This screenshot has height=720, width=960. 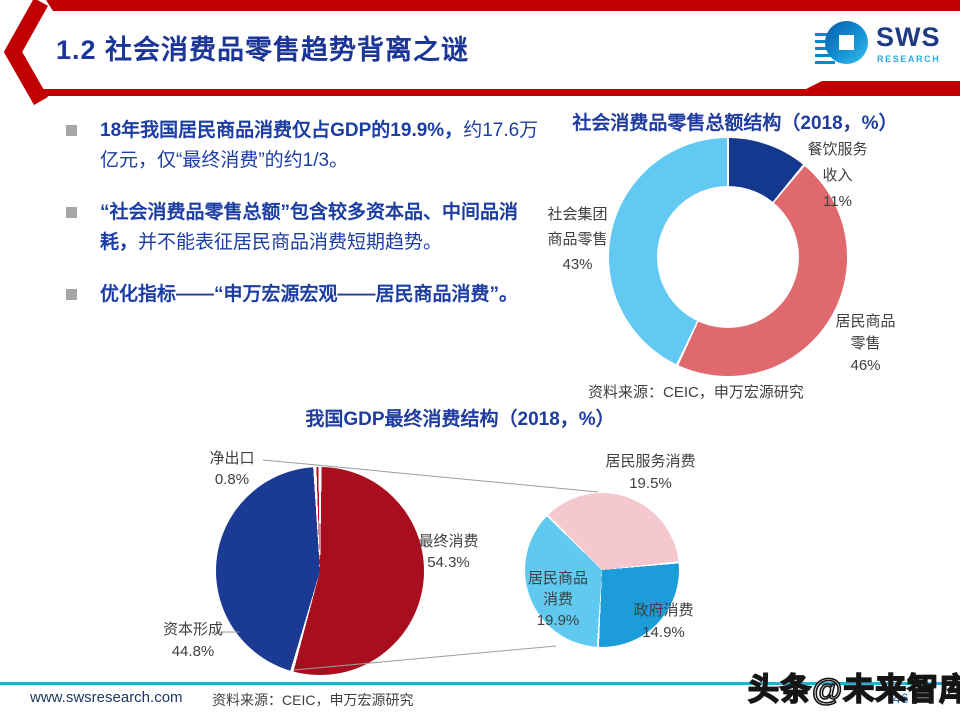 What do you see at coordinates (481, 52) in the screenshot?
I see `header-red-ribbon` at bounding box center [481, 52].